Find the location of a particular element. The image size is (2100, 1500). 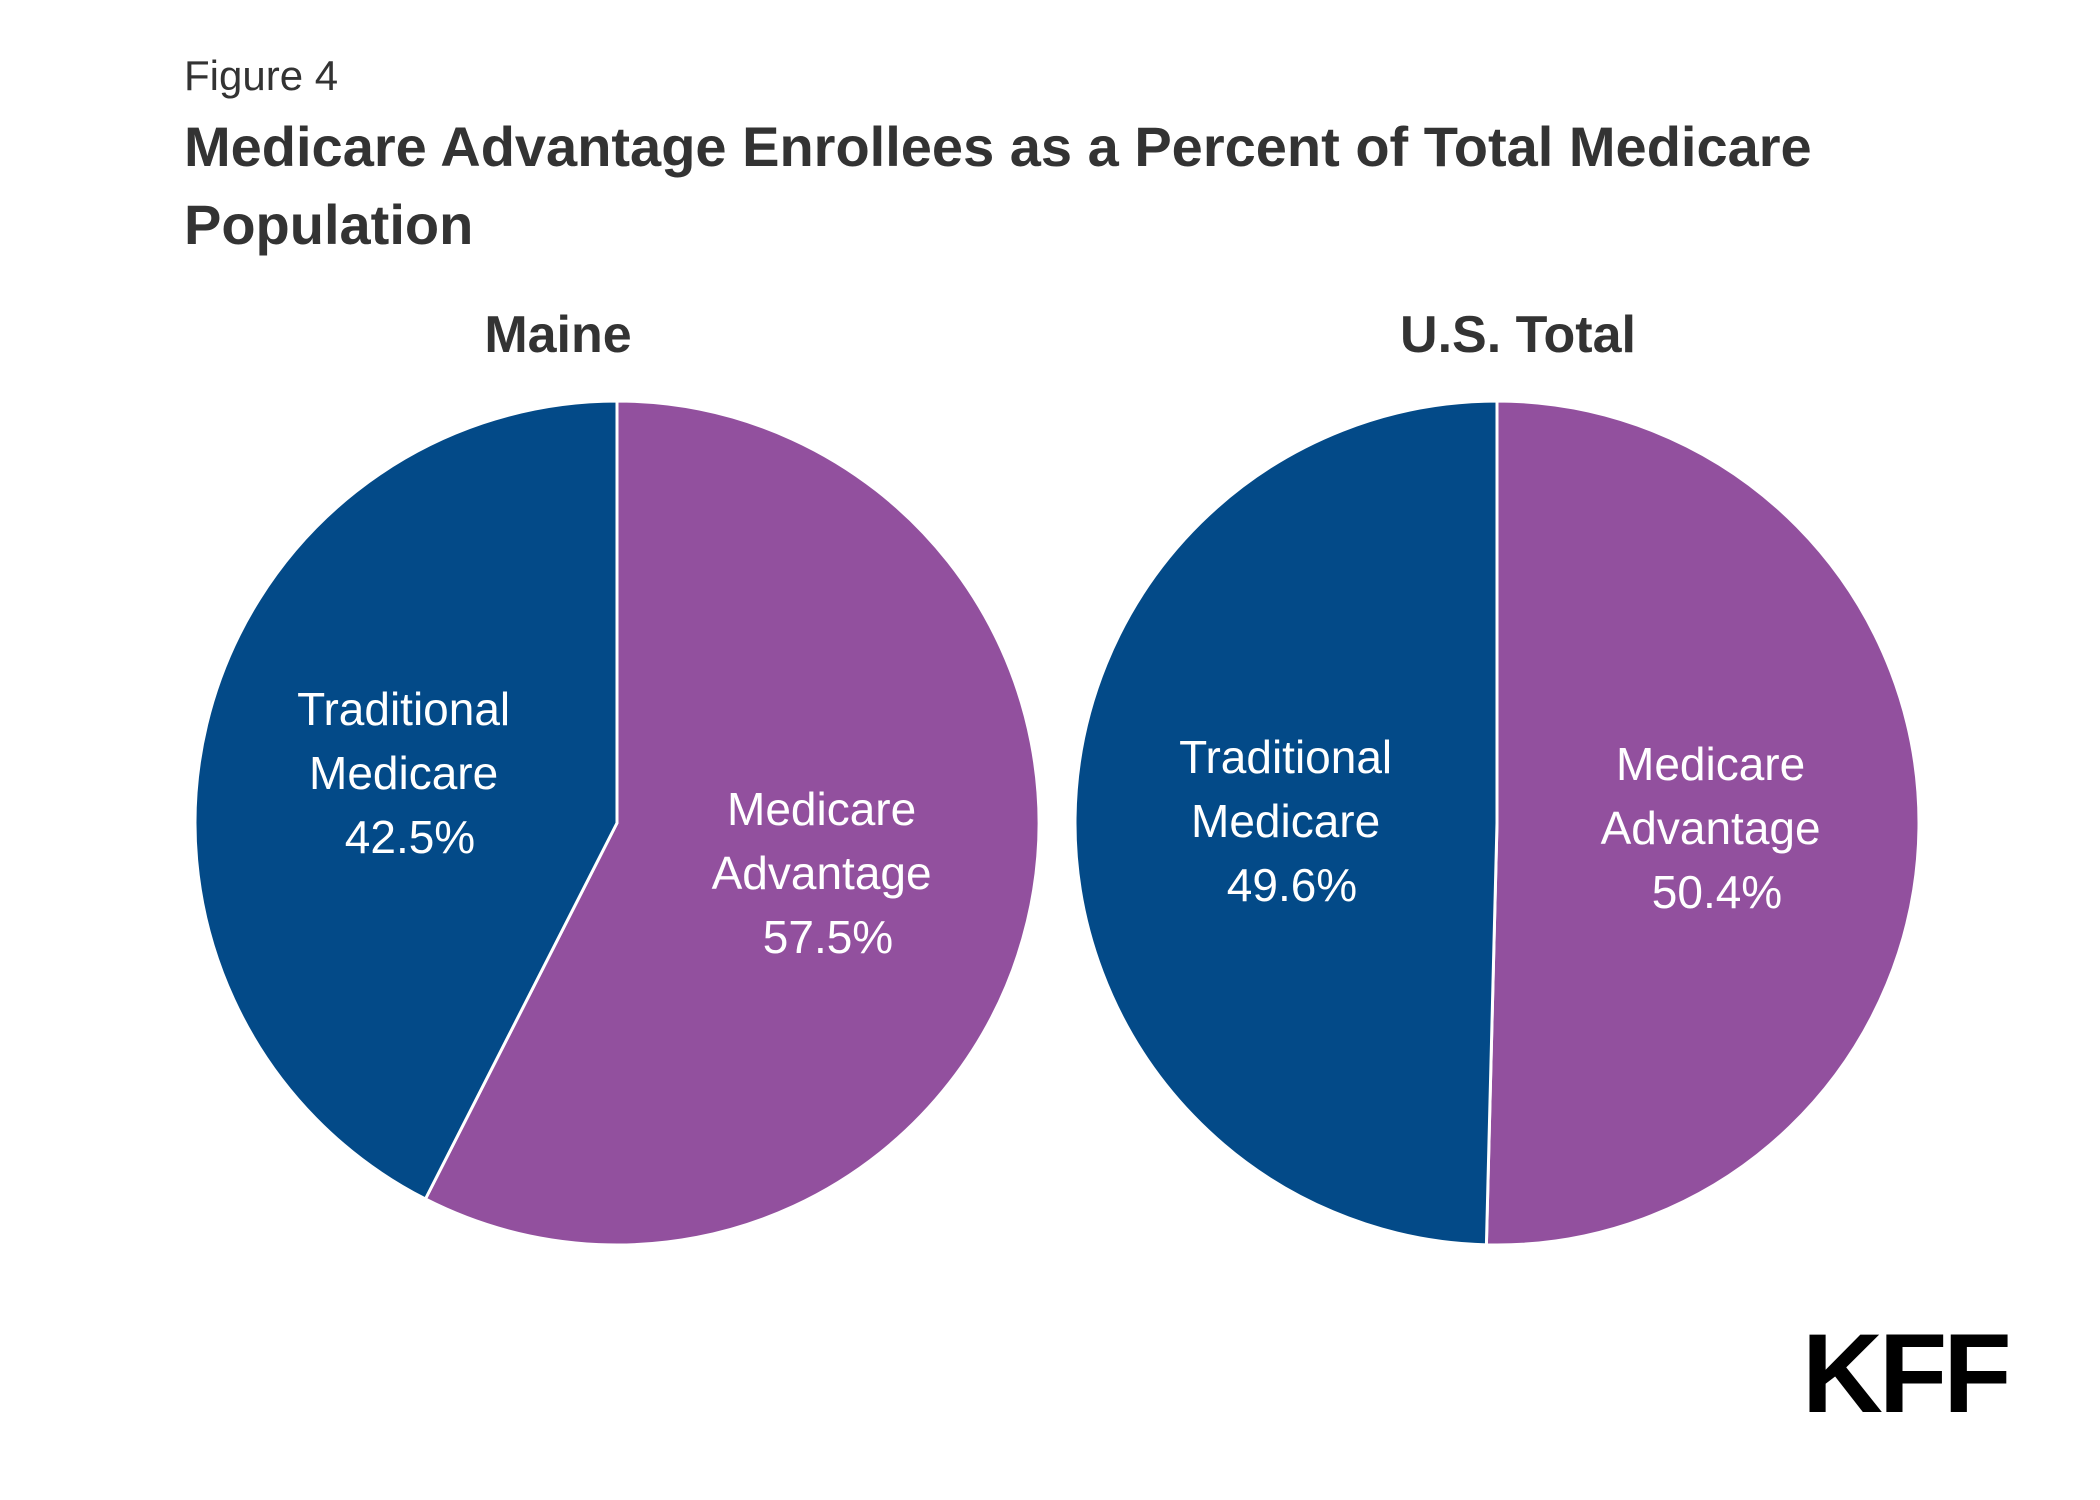

pie-slice-medicare-advantage is located at coordinates (1702, 823).